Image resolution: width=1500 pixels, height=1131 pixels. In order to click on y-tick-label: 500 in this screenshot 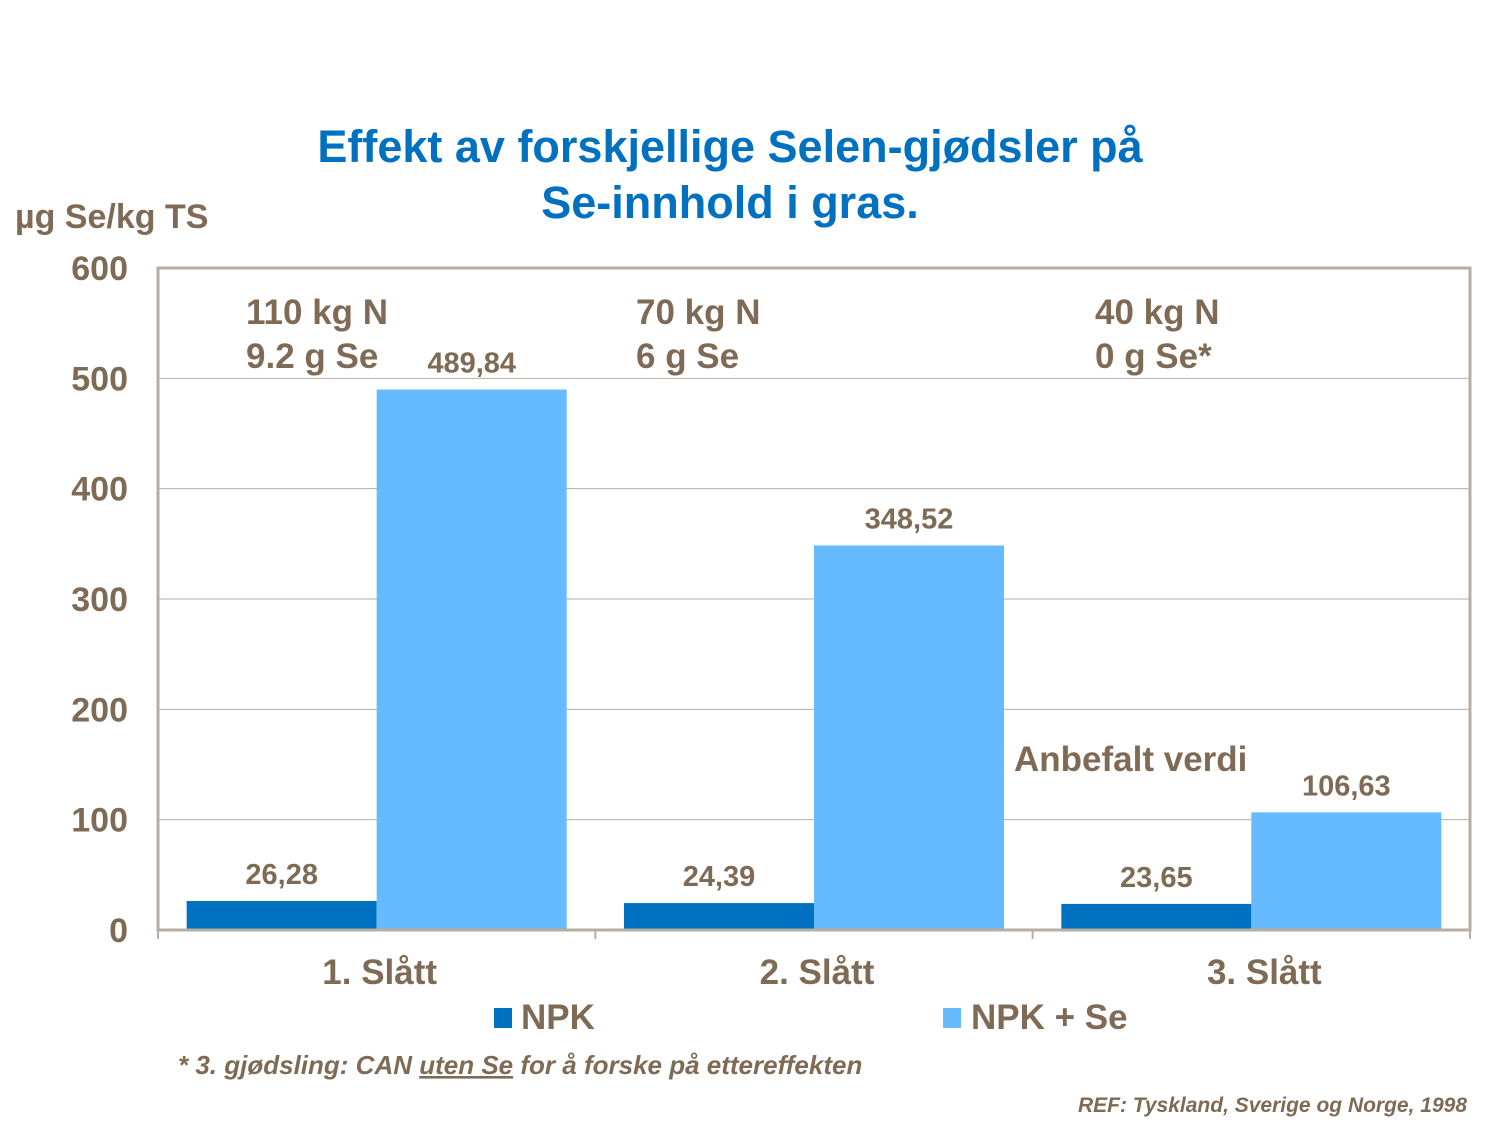, I will do `click(99, 379)`.